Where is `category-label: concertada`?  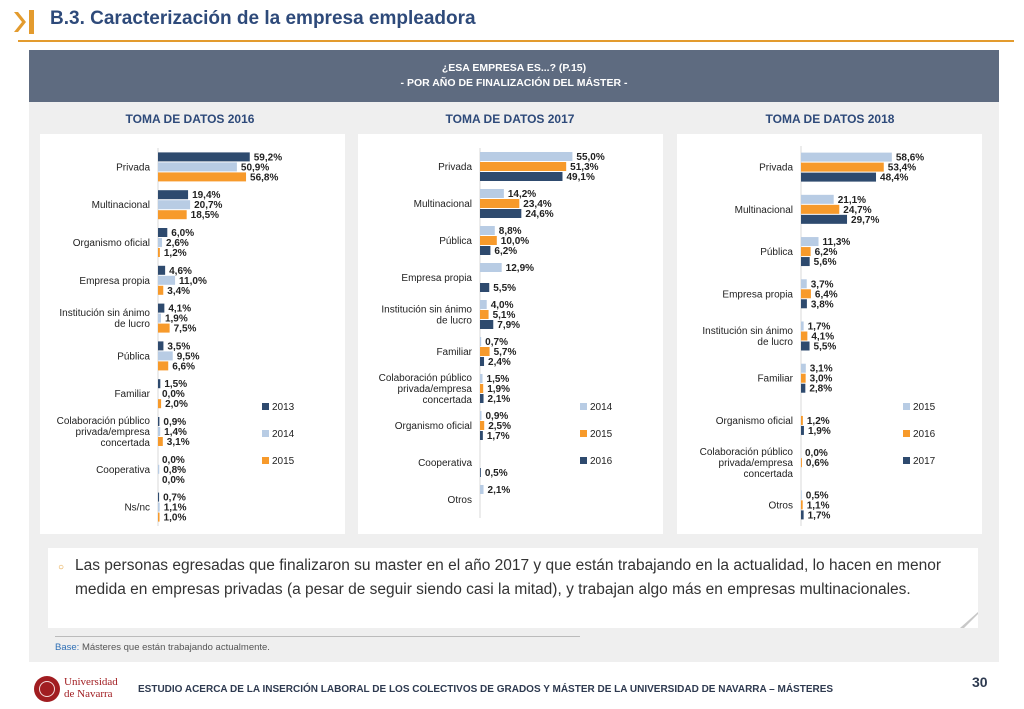 category-label: concertada is located at coordinates (448, 400).